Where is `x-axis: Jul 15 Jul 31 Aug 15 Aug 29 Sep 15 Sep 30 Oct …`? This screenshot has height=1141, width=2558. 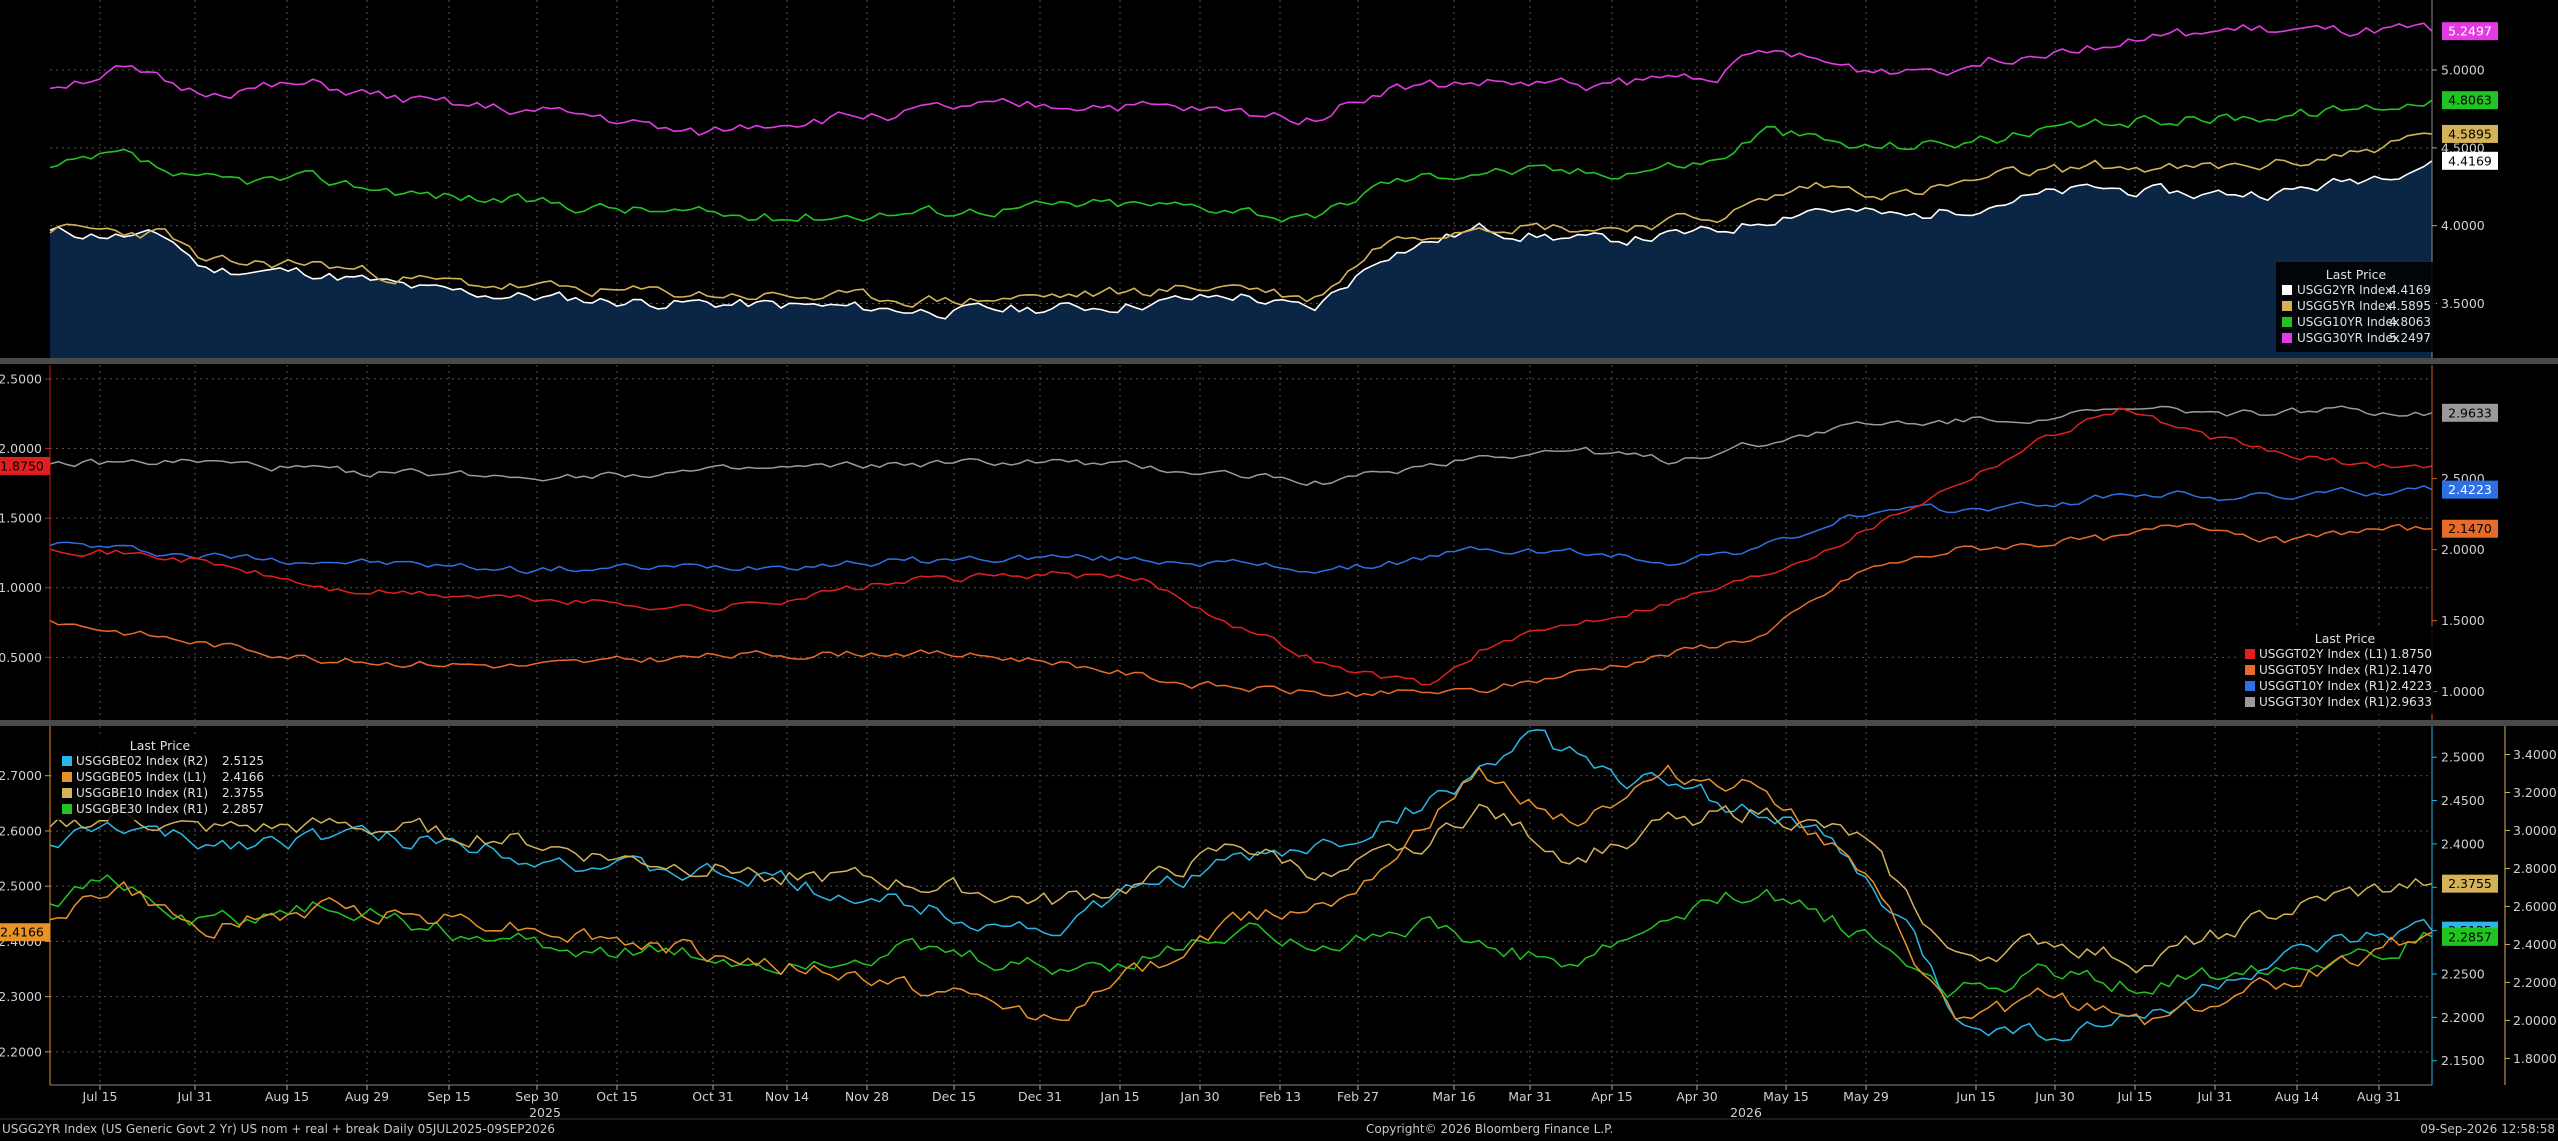 x-axis: Jul 15 Jul 31 Aug 15 Aug 29 Sep 15 Sep 30 Oct … is located at coordinates (1241, 1102).